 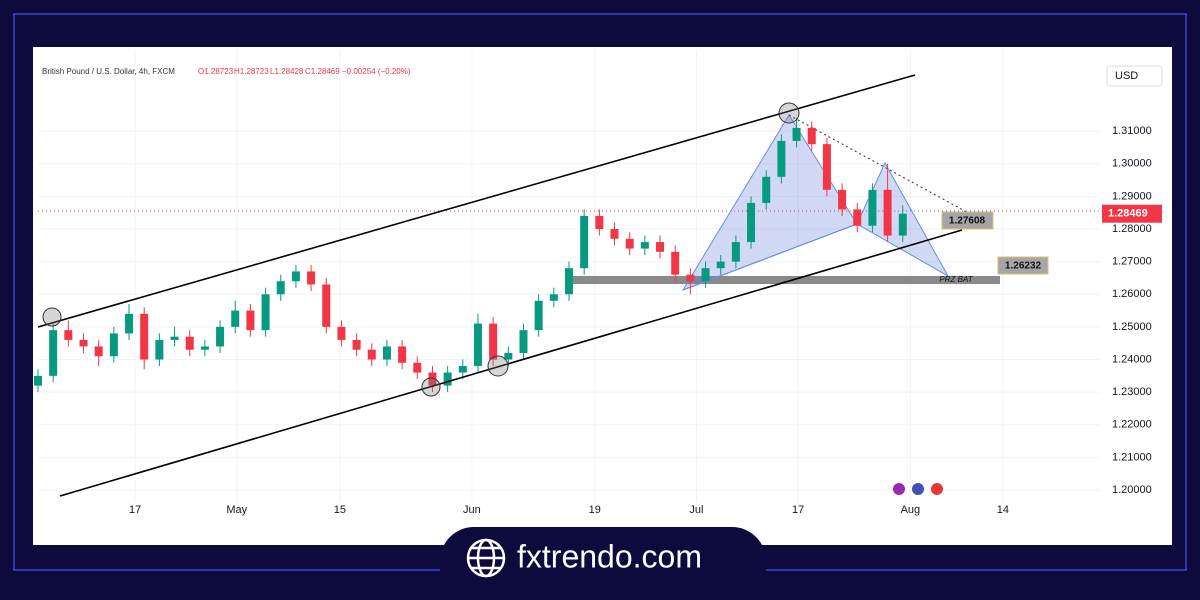 I want to click on x-tick-label: Jul, so click(x=696, y=510).